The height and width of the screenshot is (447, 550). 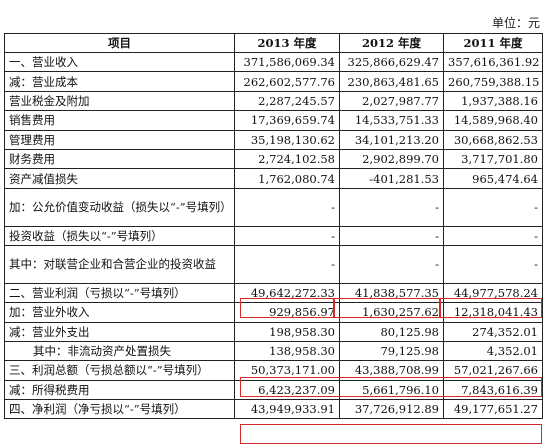 I want to click on table-row: 其中：对联营企业和合营企业的投资收益 - - -, so click(x=273, y=264).